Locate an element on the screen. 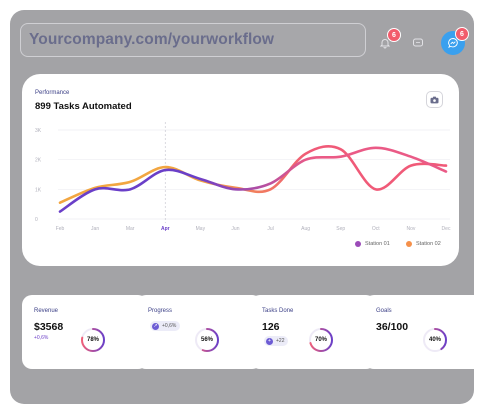 This screenshot has width=484, height=415. goals-value: 36/100 is located at coordinates (392, 327).